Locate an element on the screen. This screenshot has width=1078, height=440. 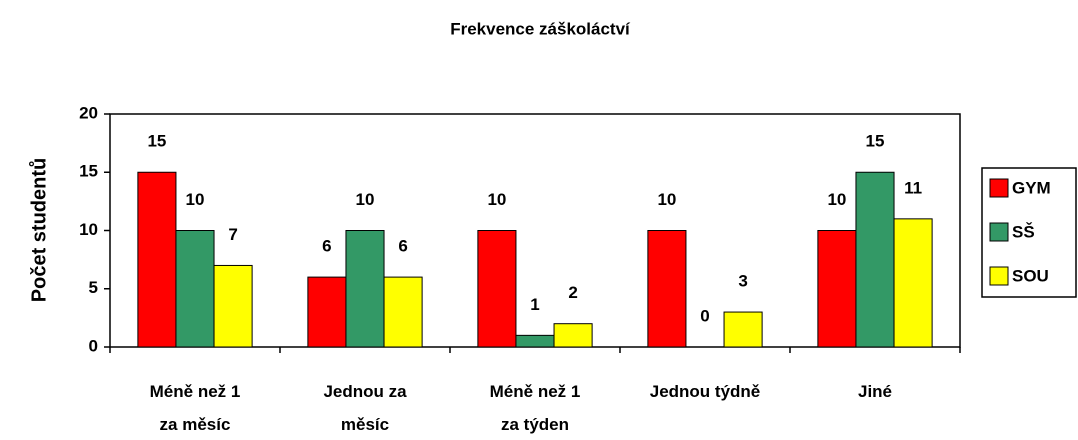
x-tick-label: Jednou týdně is located at coordinates (705, 391).